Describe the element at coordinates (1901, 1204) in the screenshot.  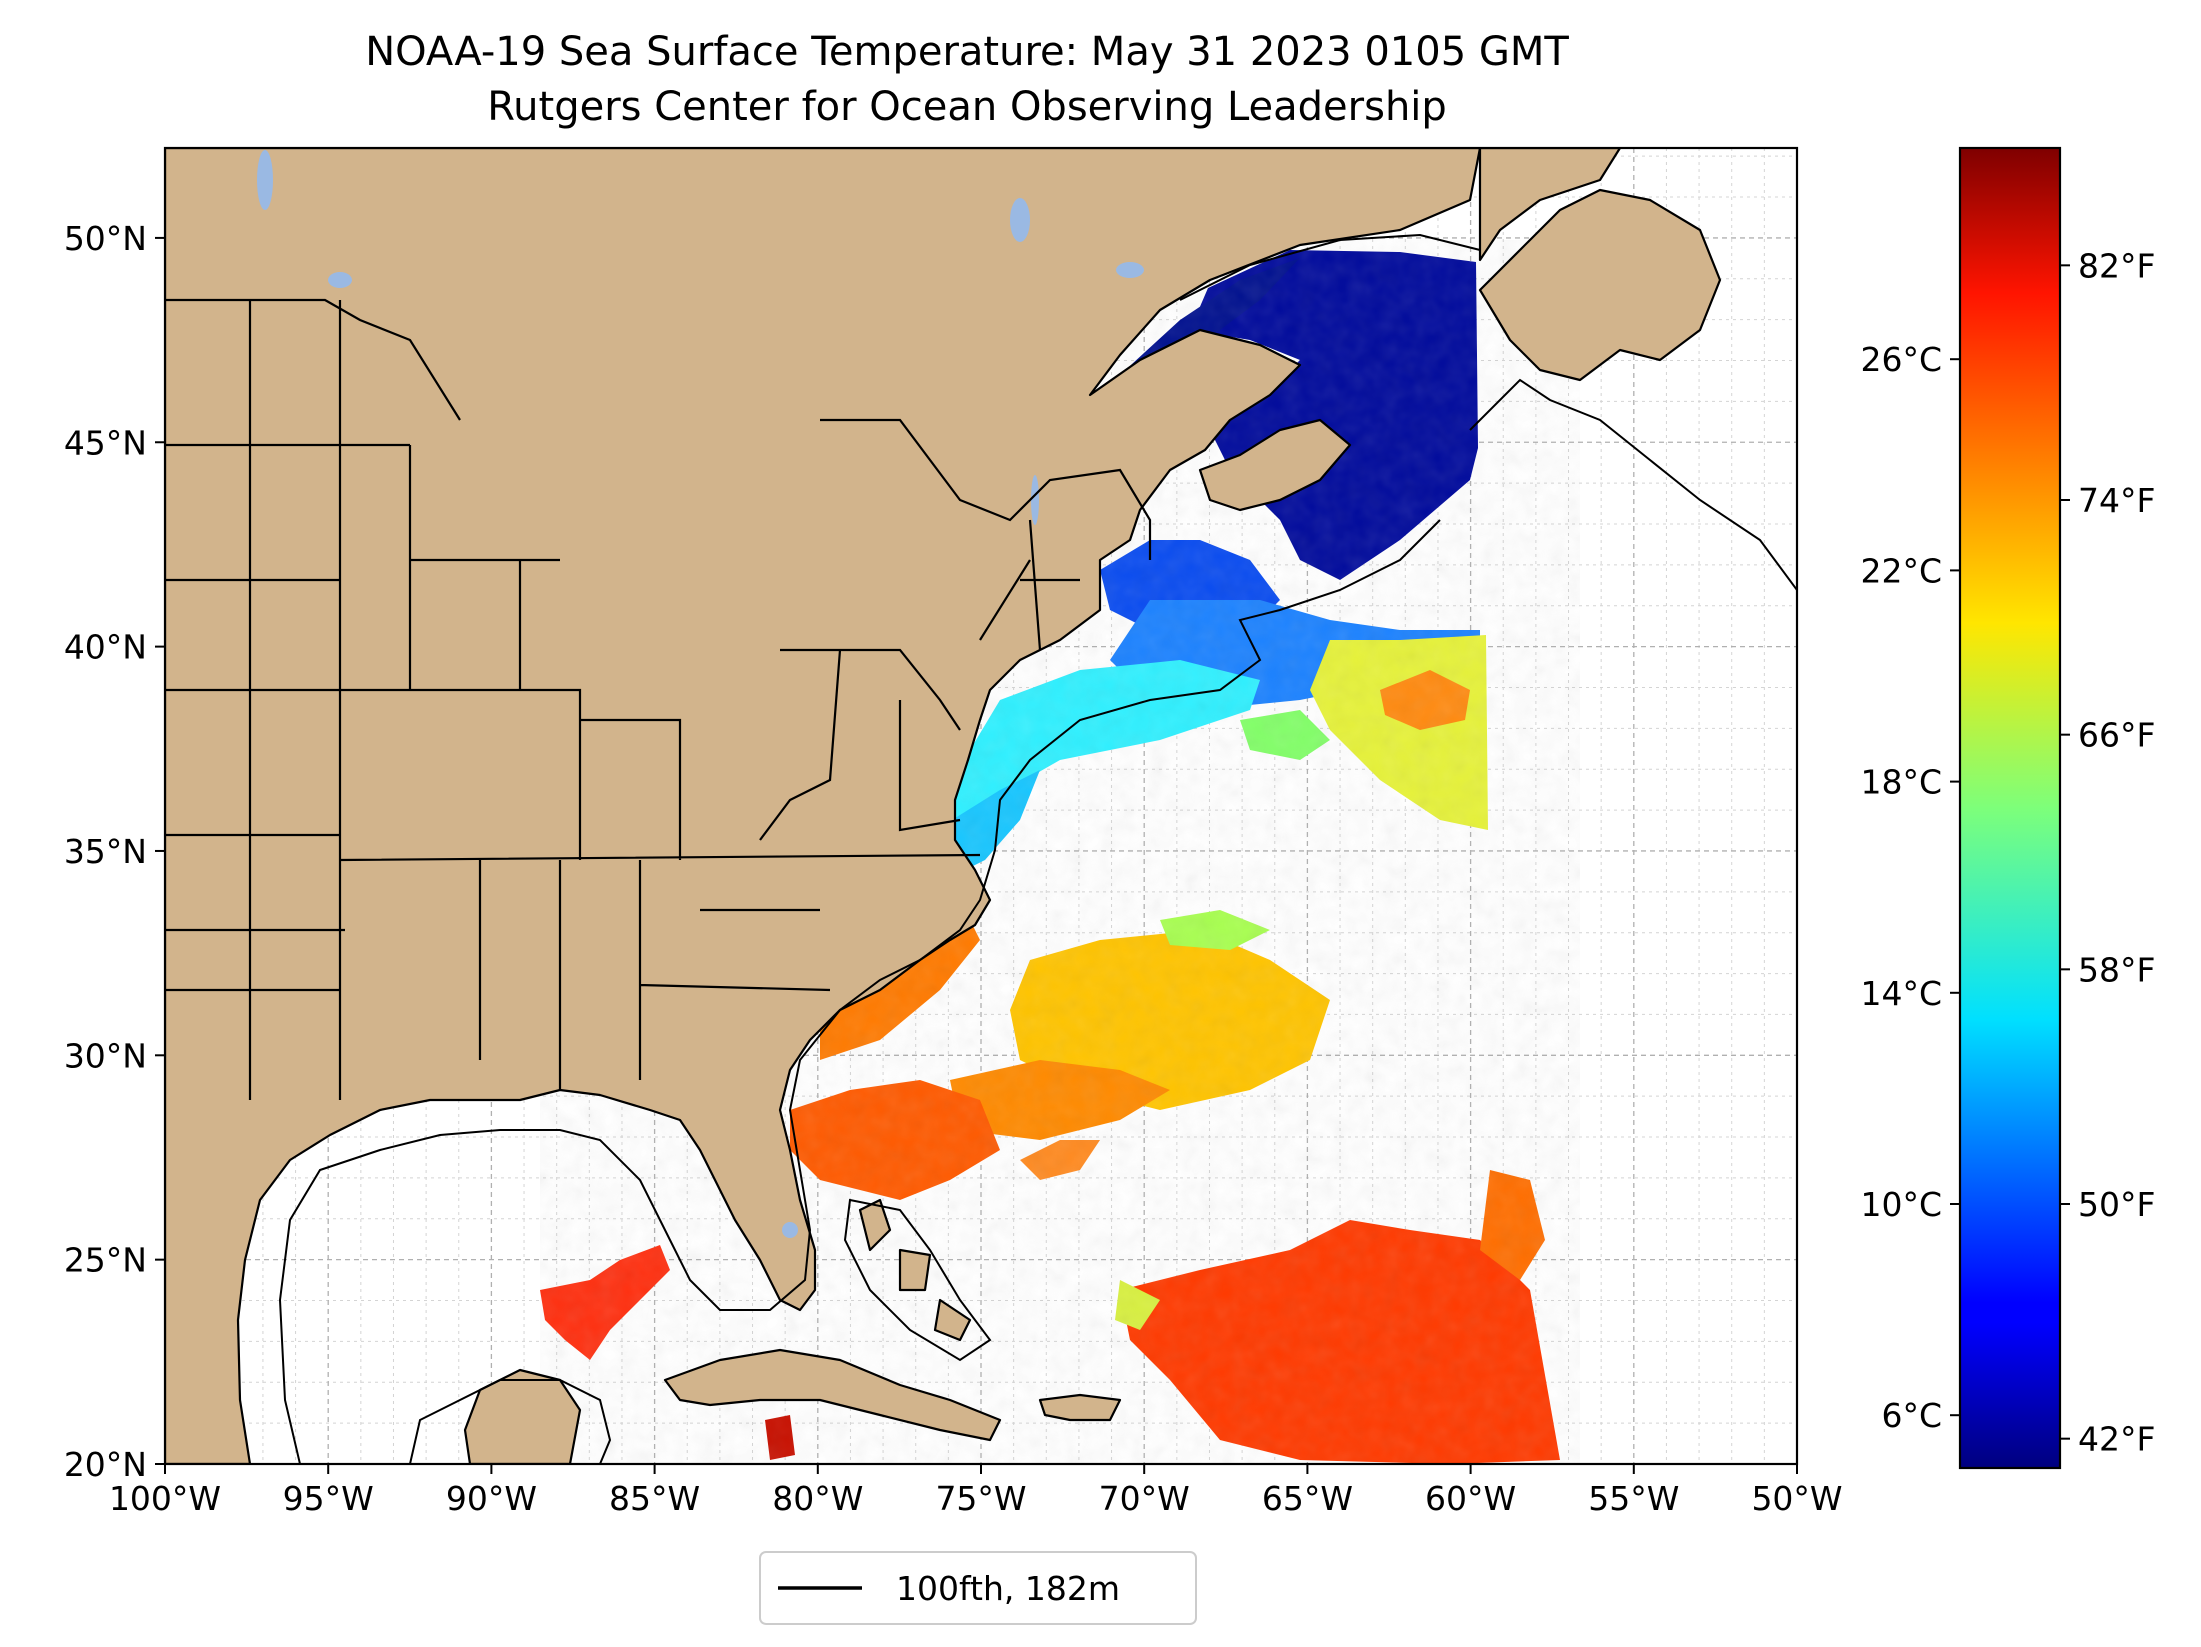
I see `celsius-tick-label: 10°C` at that location.